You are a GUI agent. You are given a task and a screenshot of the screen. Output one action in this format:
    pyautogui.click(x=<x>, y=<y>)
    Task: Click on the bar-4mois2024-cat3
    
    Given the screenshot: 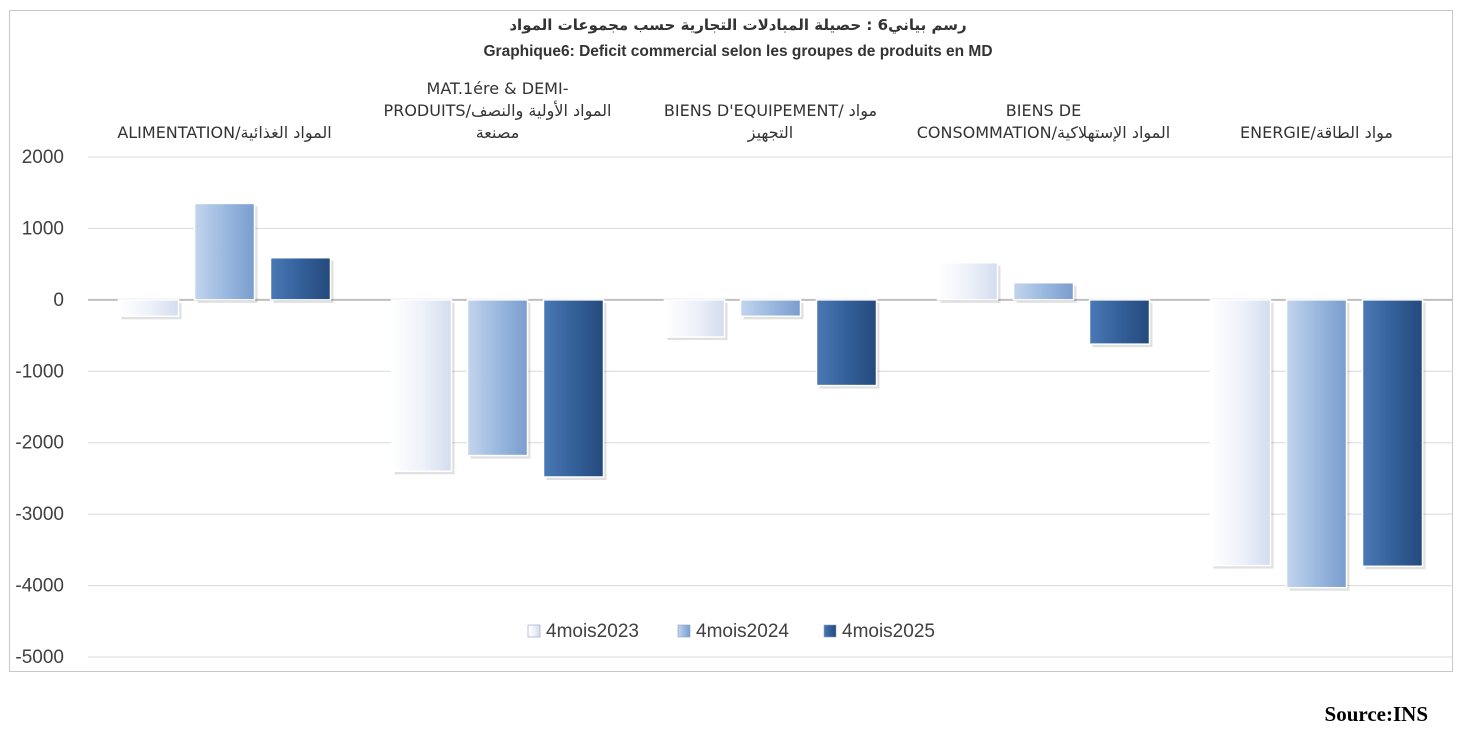 What is the action you would take?
    pyautogui.click(x=770, y=308)
    